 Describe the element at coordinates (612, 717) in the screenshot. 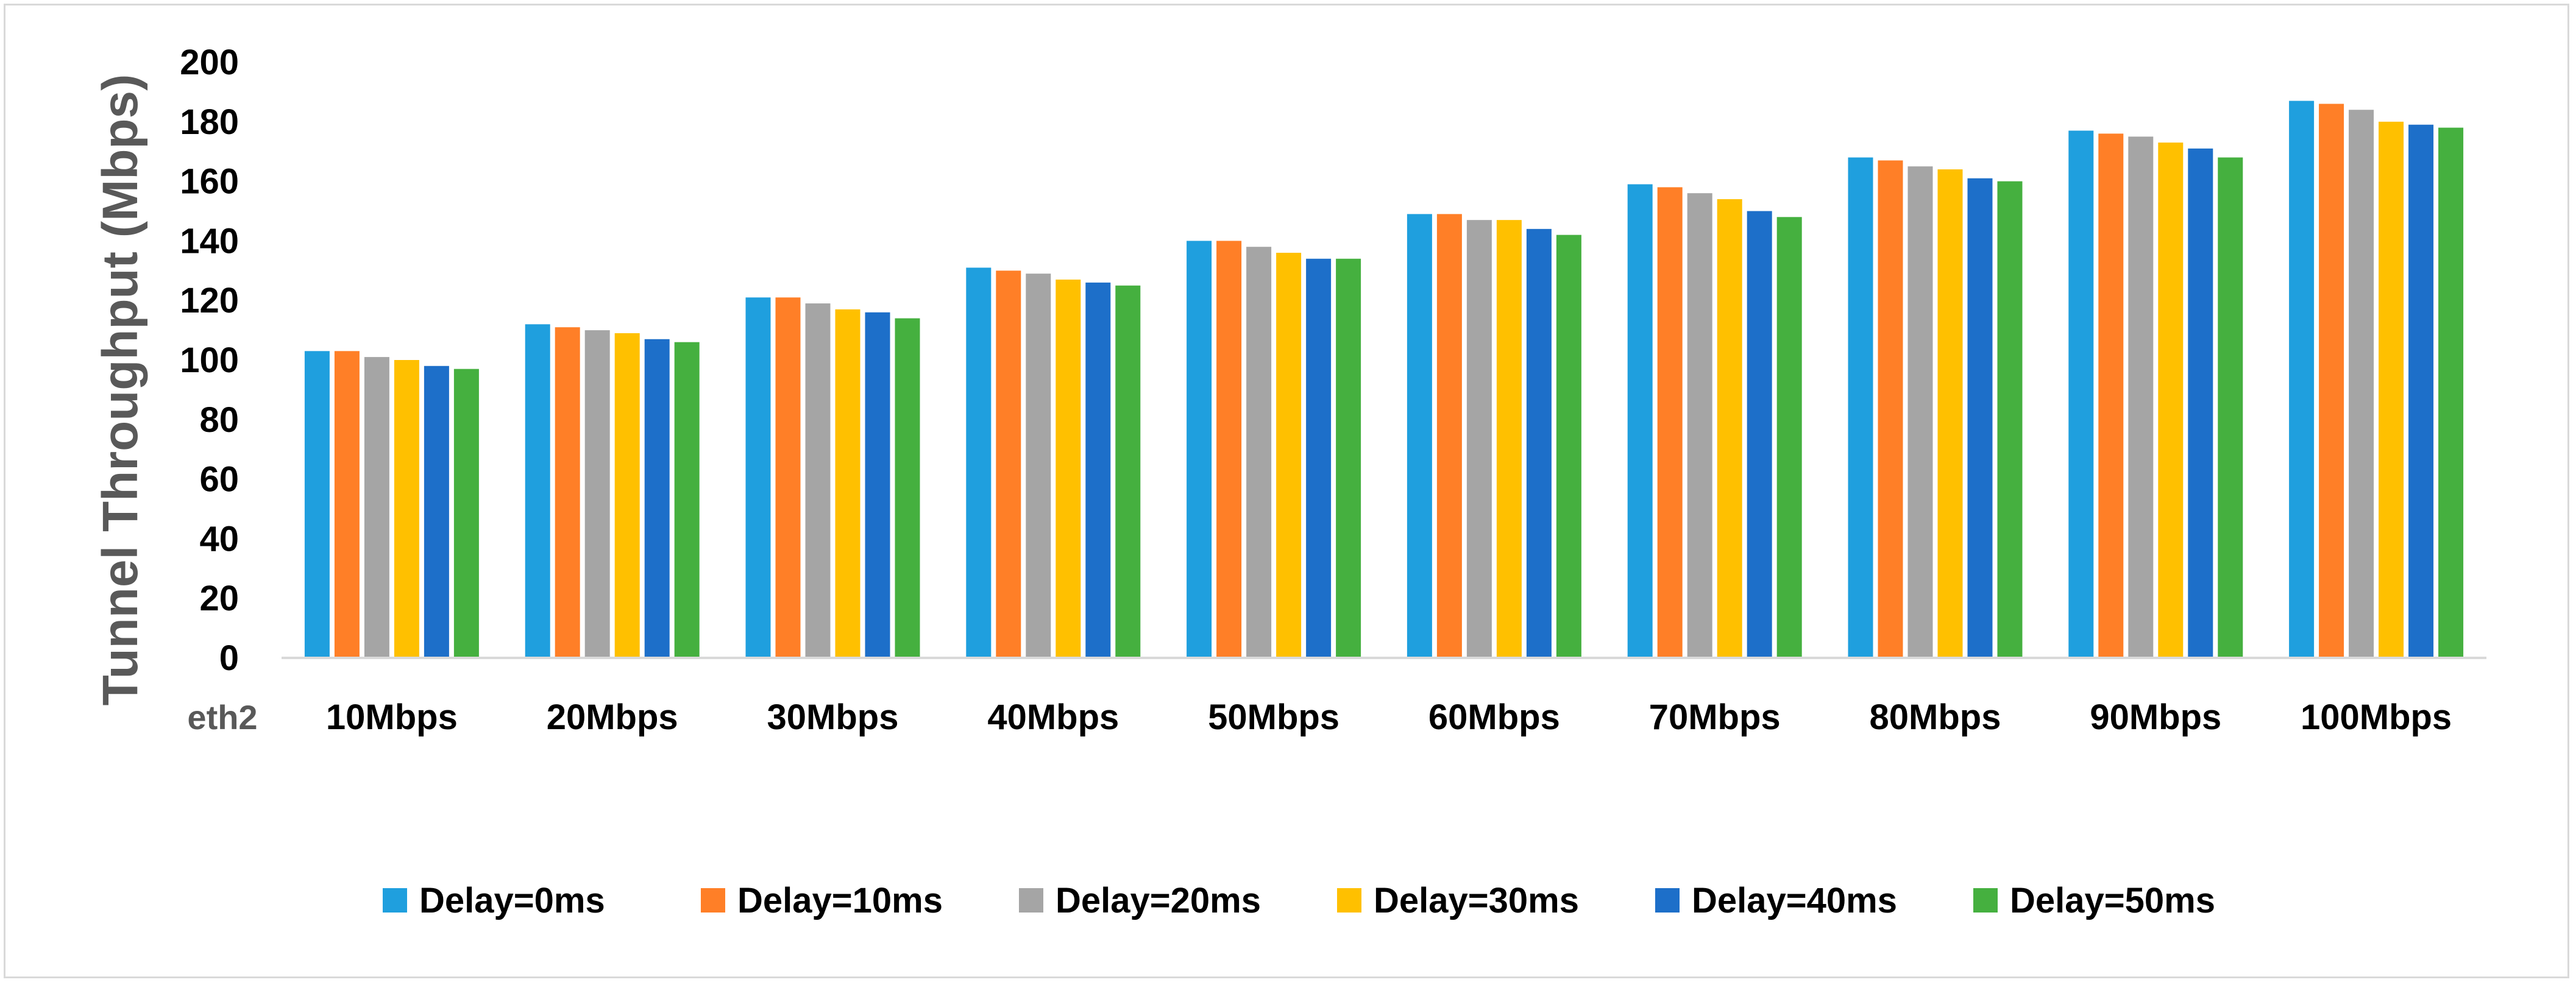

I see `x-tick-label: 20Mbps` at that location.